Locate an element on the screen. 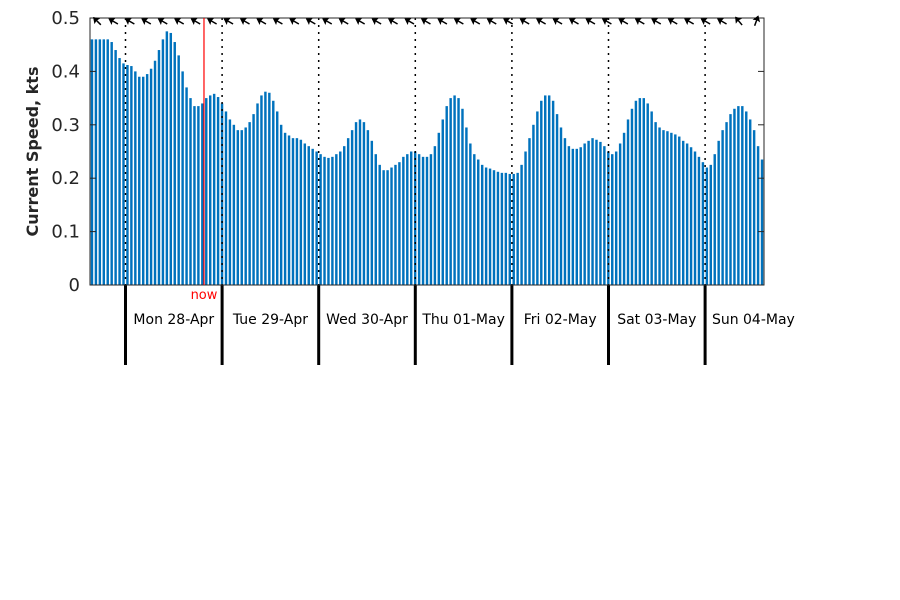 Image resolution: width=900 pixels, height=600 pixels. y-tick-label: 0.1 is located at coordinates (65, 232).